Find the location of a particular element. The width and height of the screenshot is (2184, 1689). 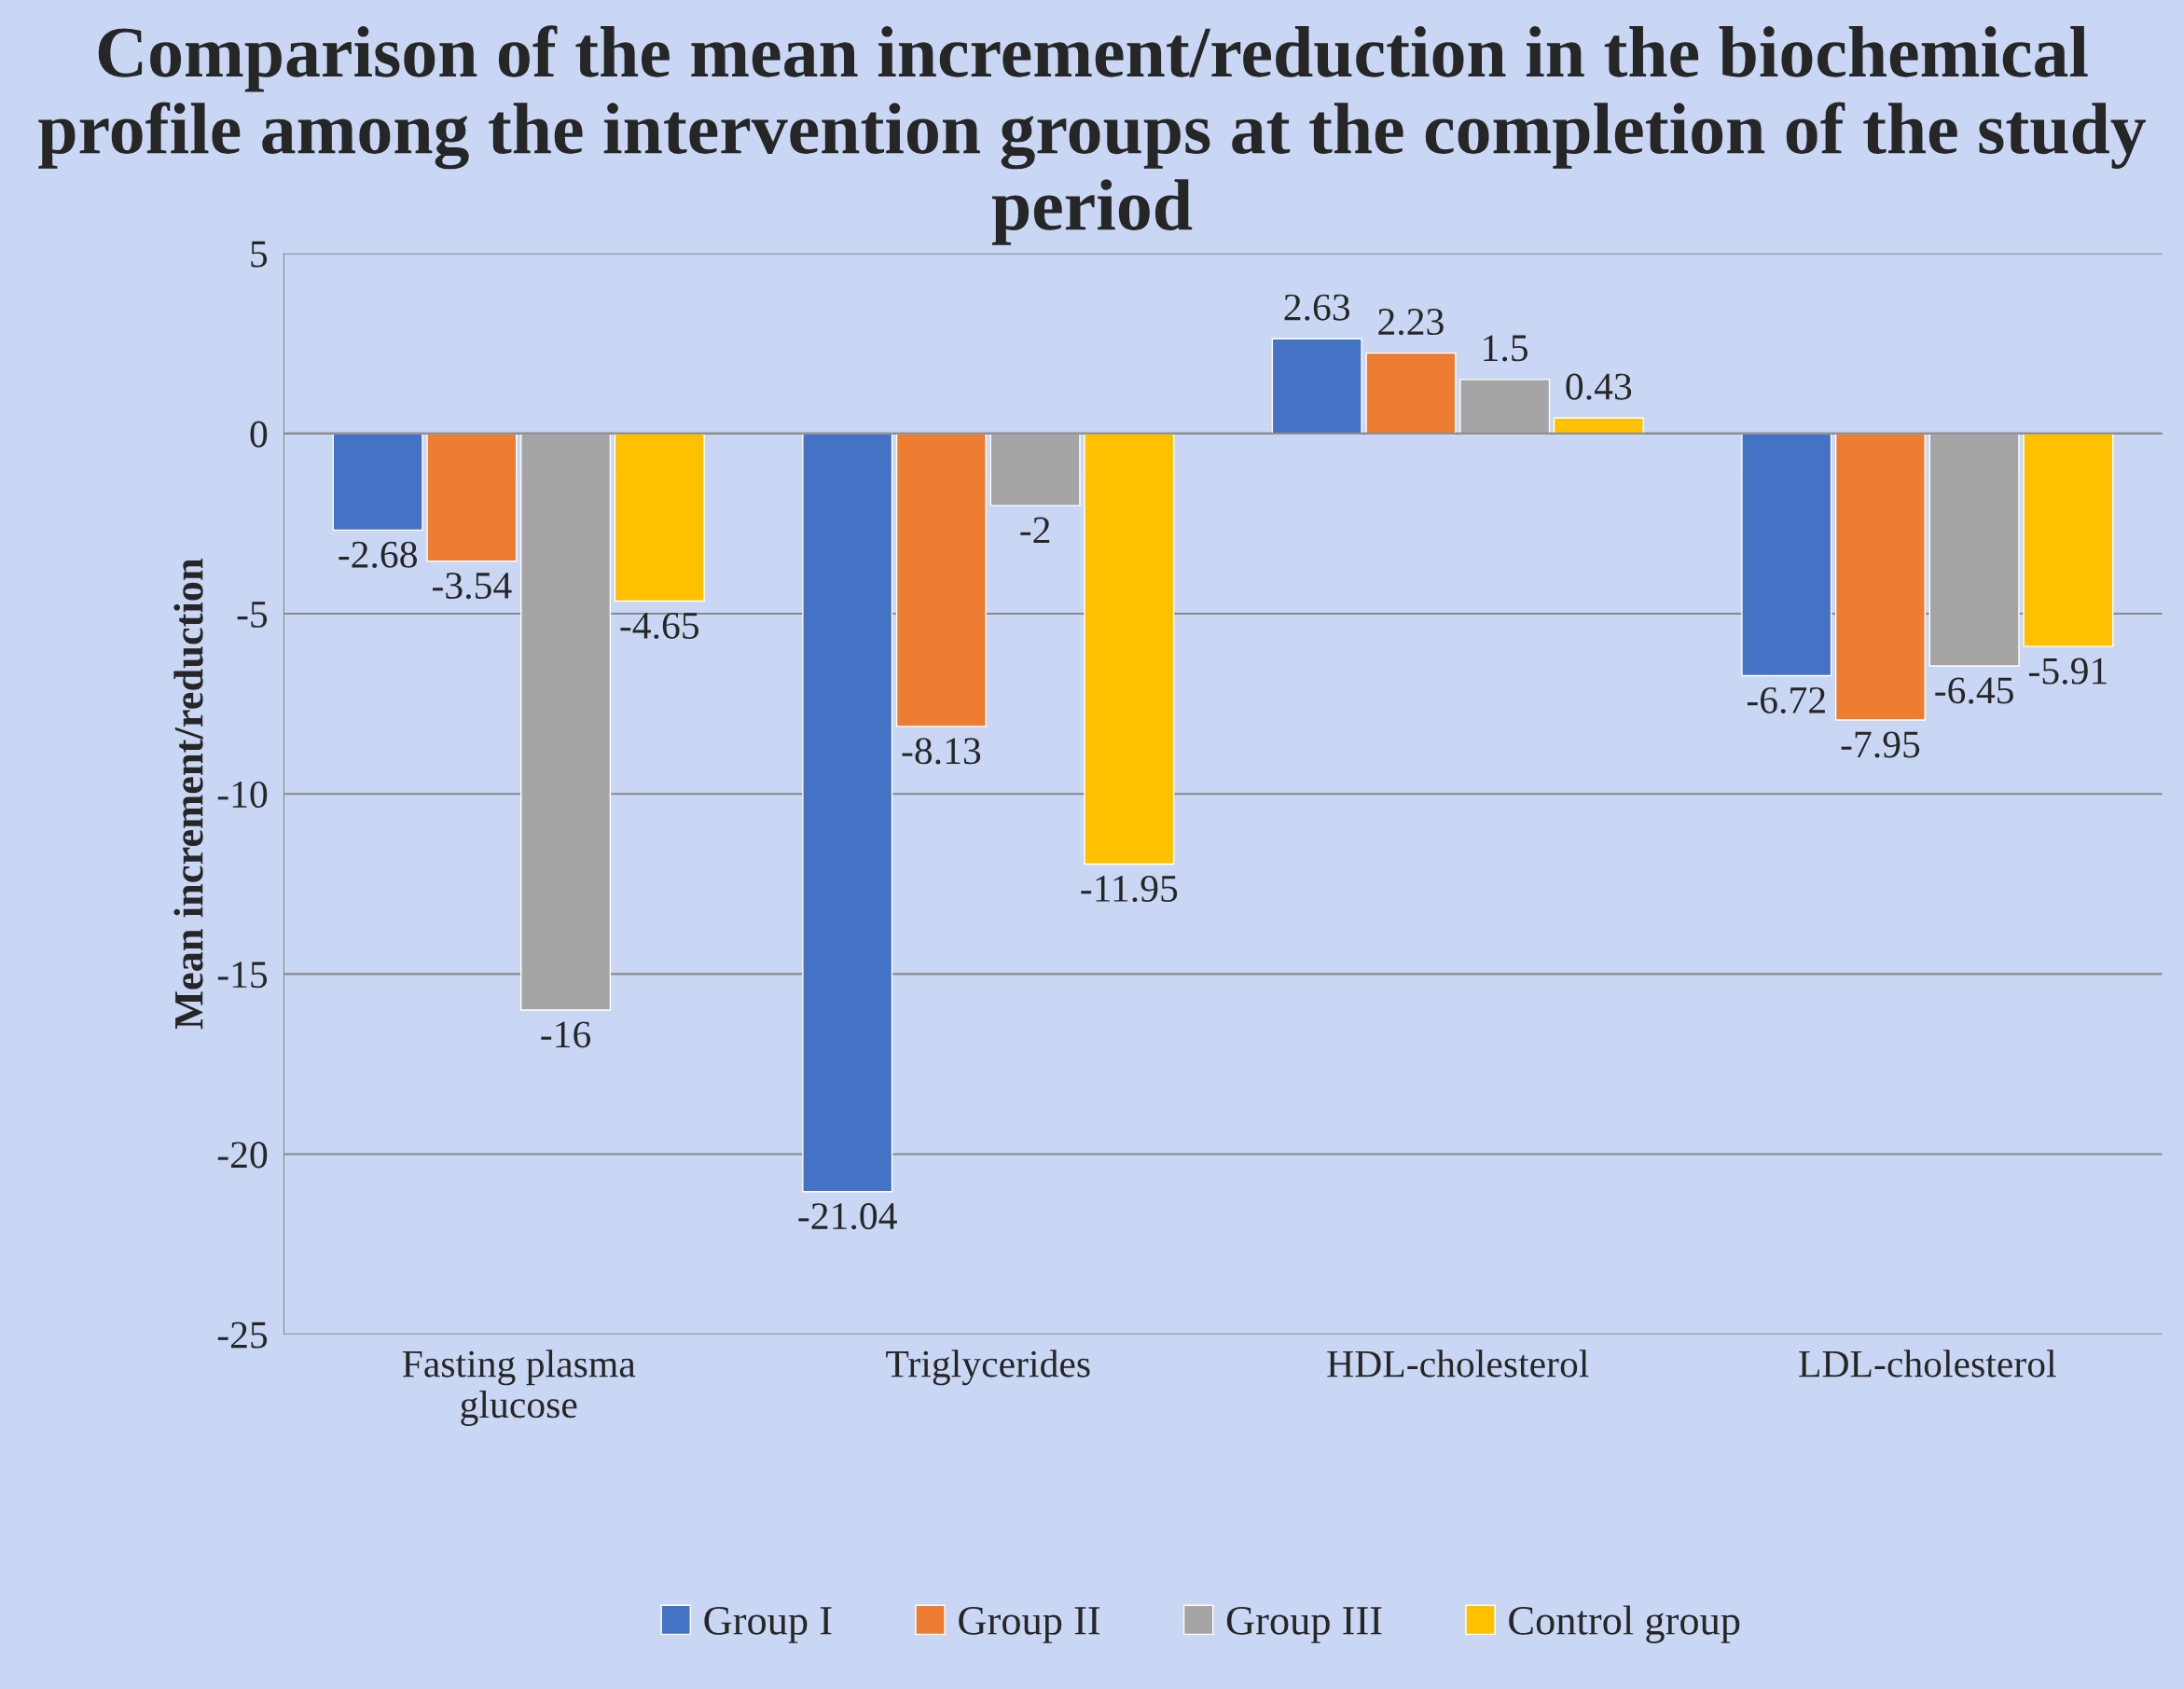

data-label: -6.45 is located at coordinates (1974, 690).